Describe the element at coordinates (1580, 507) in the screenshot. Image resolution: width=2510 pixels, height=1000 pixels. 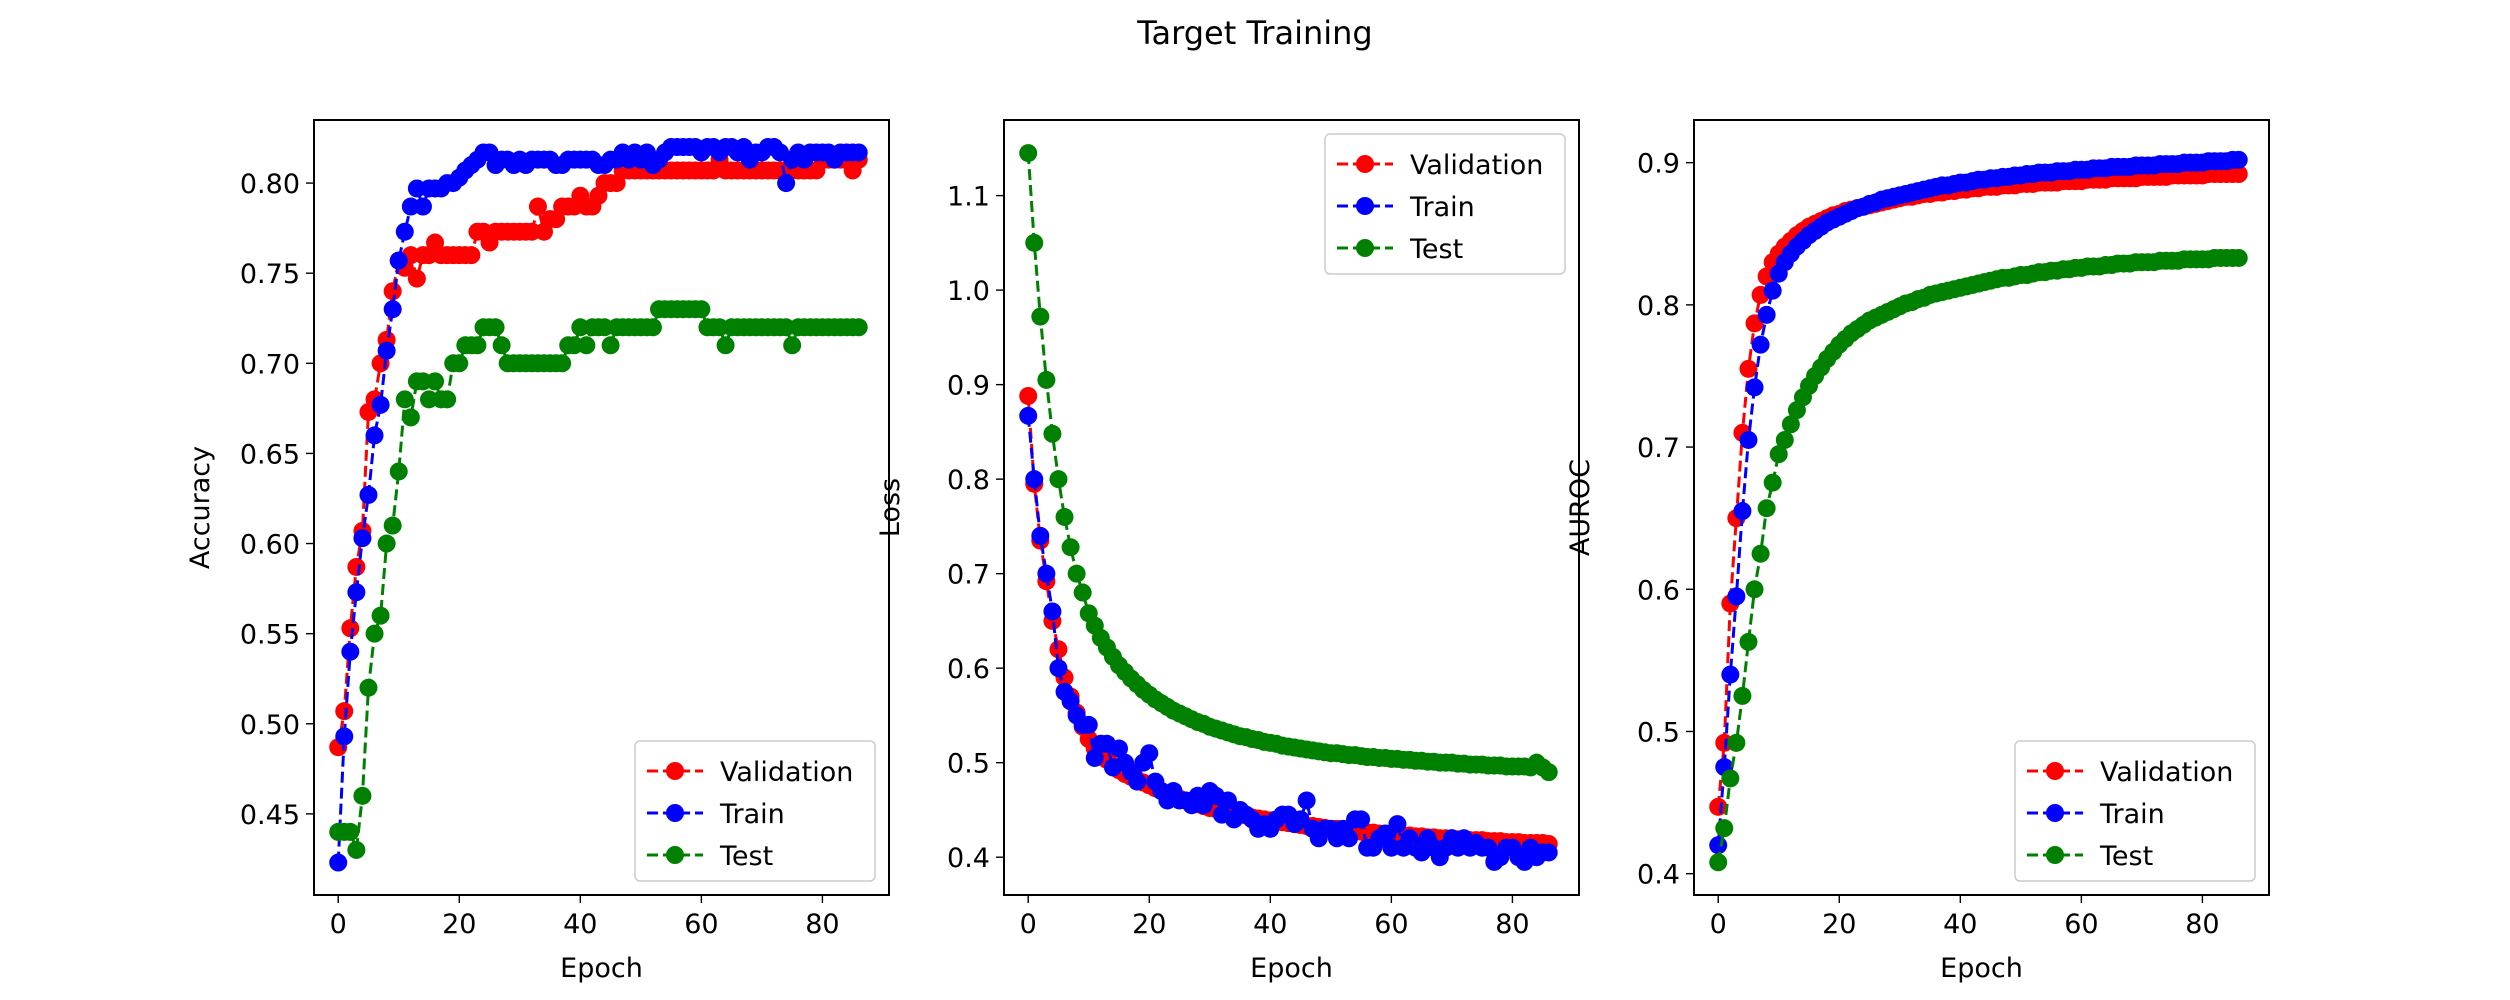
I see `y-axis-label: AUROC` at that location.